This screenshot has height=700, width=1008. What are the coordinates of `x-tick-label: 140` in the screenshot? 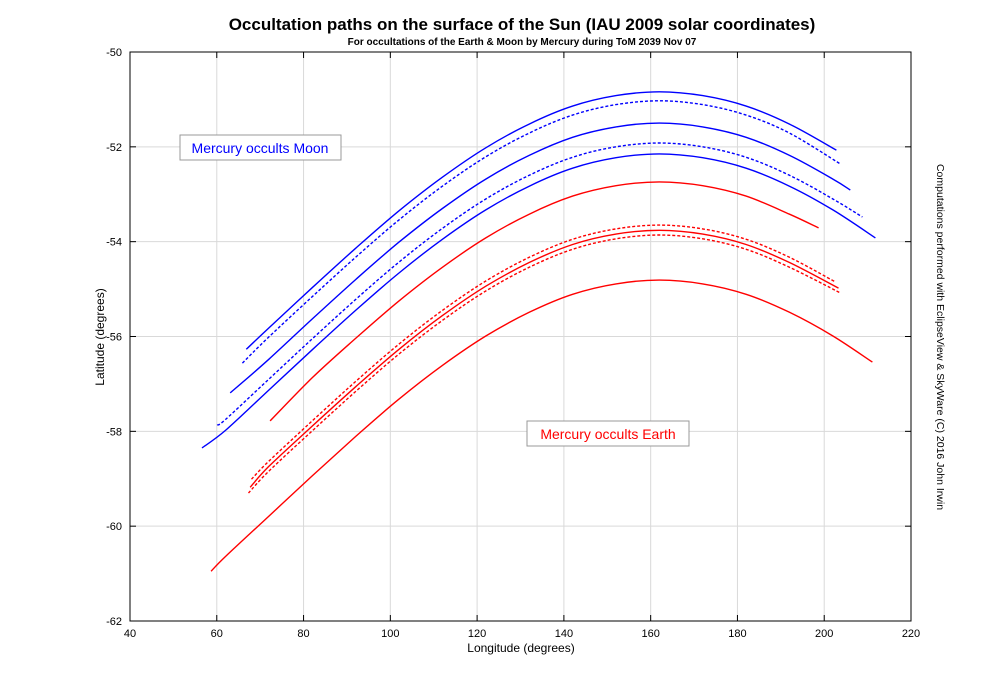 It's located at (564, 634).